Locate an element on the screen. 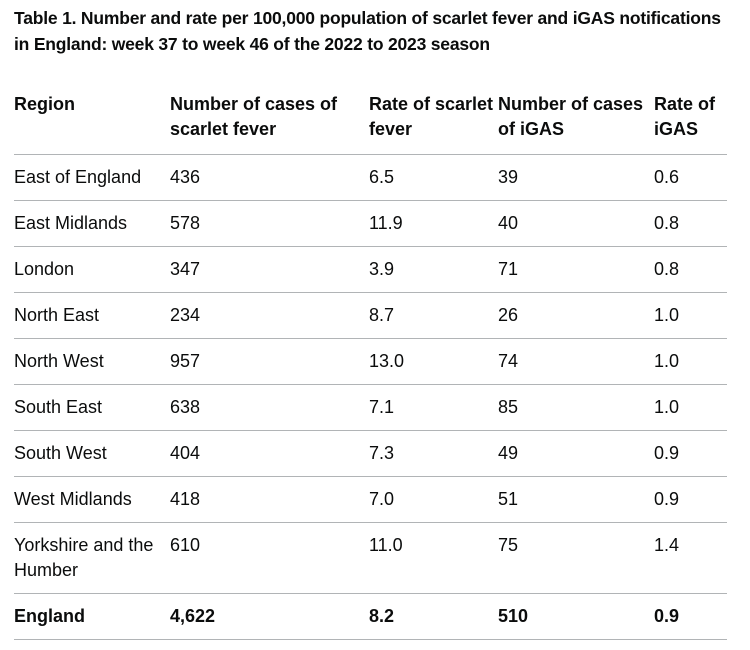 The width and height of the screenshot is (750, 650). region-cell: South West is located at coordinates (92, 453).